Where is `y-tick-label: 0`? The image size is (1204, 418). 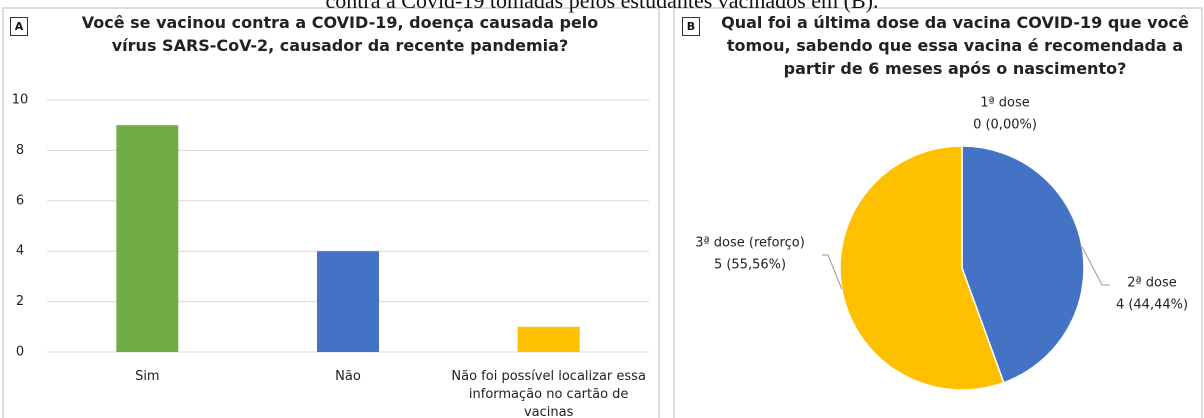 y-tick-label: 0 is located at coordinates (20, 352).